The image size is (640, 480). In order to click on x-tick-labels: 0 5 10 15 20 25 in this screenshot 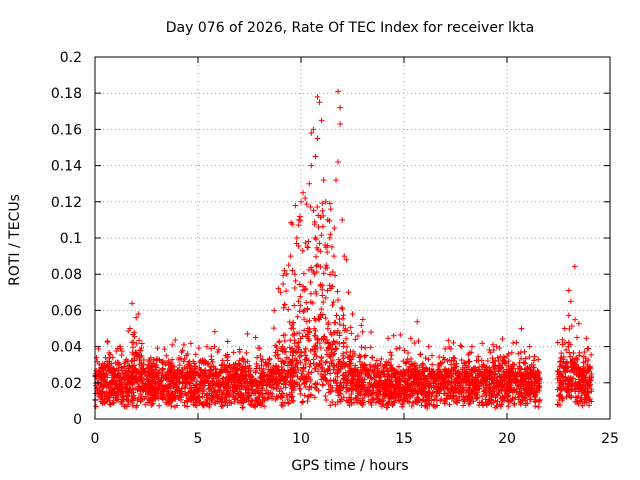, I will do `click(355, 439)`.